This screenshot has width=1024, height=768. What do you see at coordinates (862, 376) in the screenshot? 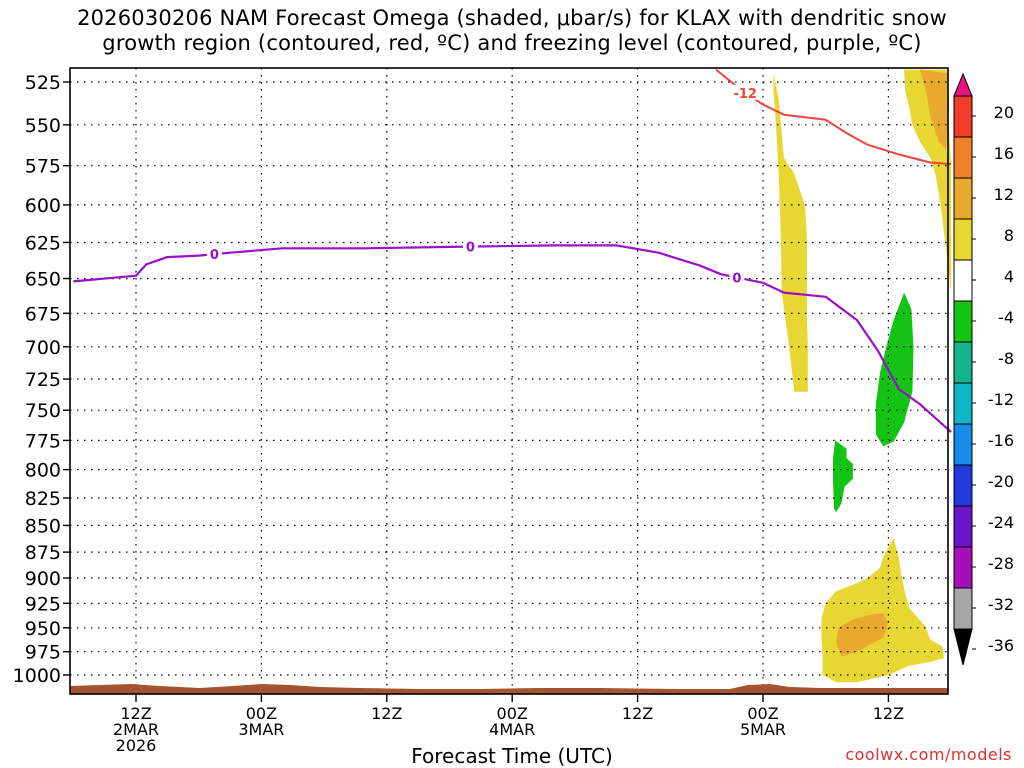
I see `omega-shading-layer` at bounding box center [862, 376].